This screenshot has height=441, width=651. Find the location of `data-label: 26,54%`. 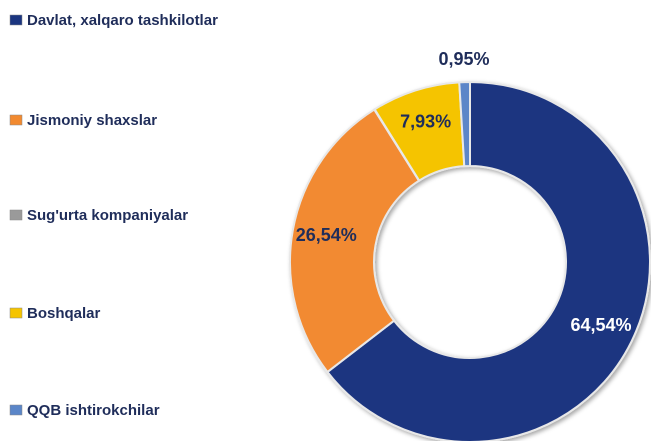

data-label: 26,54% is located at coordinates (326, 235).